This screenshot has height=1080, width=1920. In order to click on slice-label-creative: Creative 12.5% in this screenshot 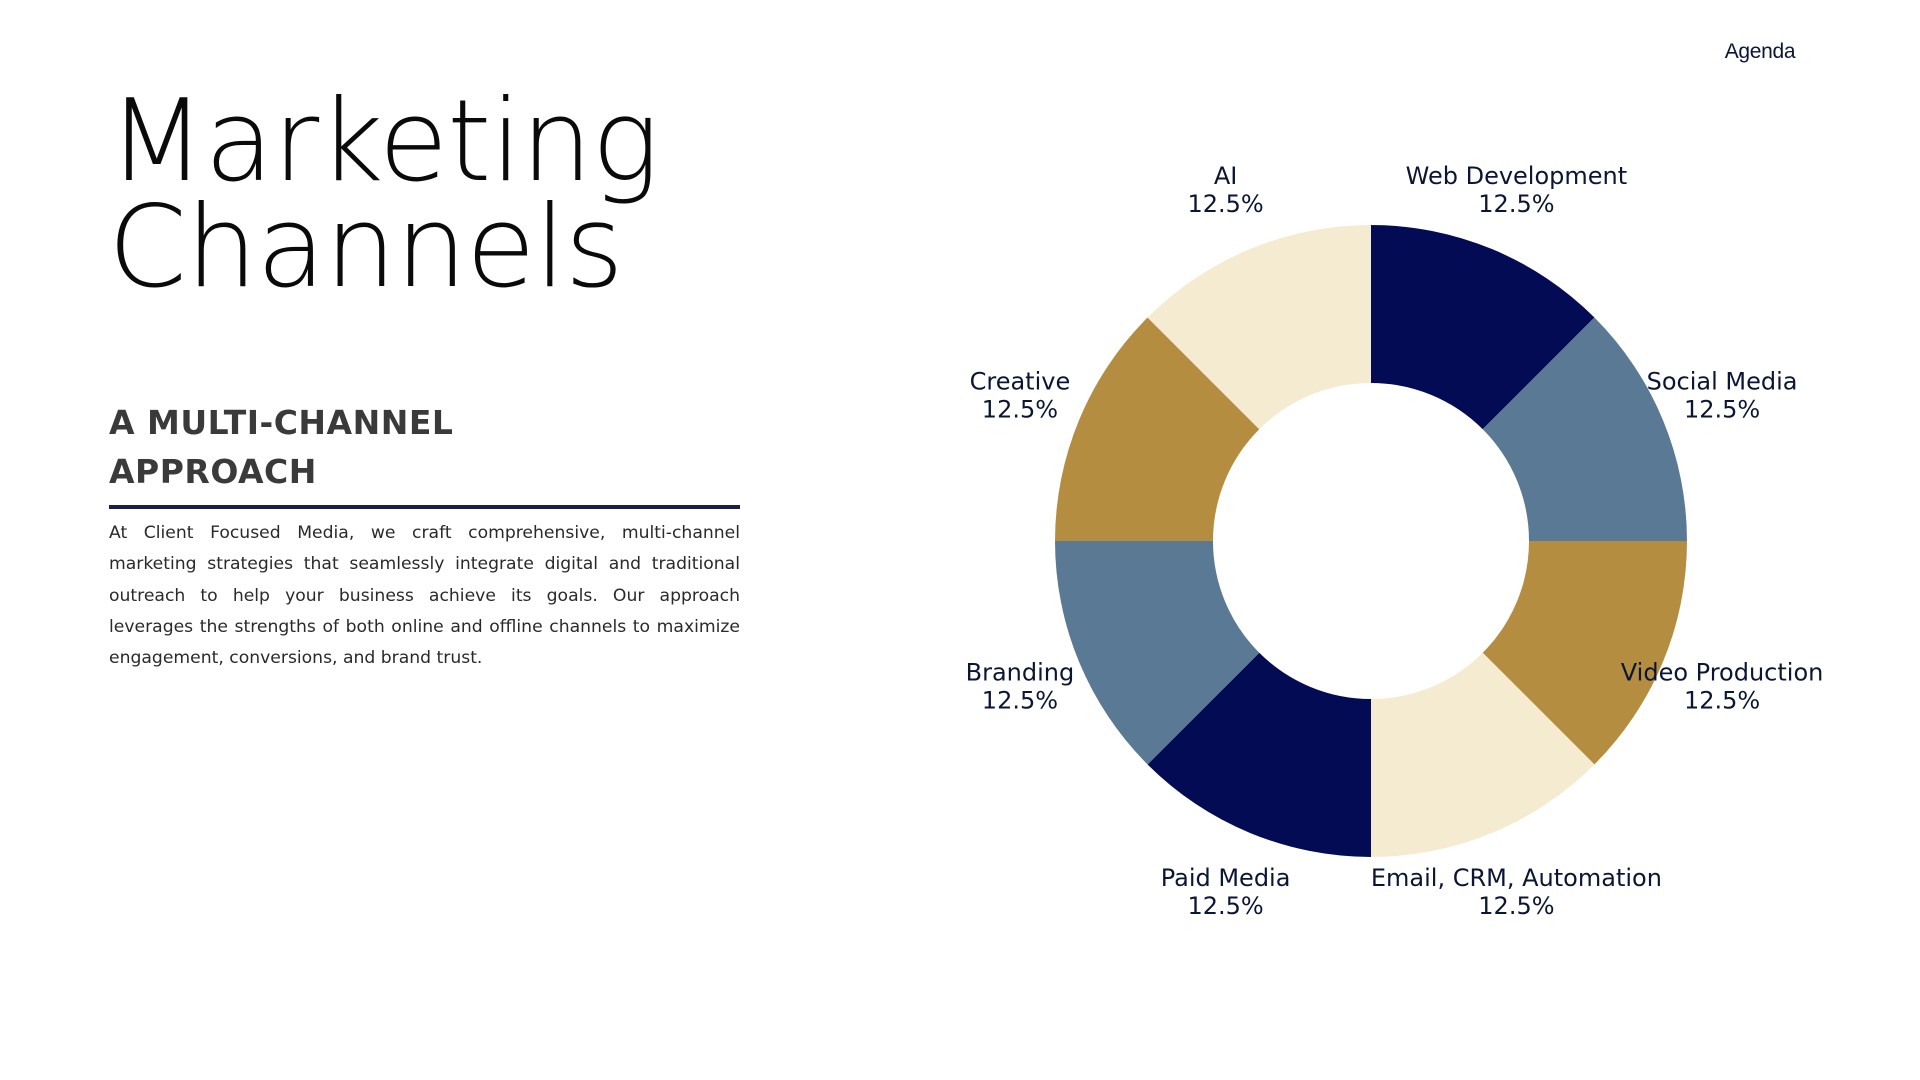, I will do `click(1020, 396)`.